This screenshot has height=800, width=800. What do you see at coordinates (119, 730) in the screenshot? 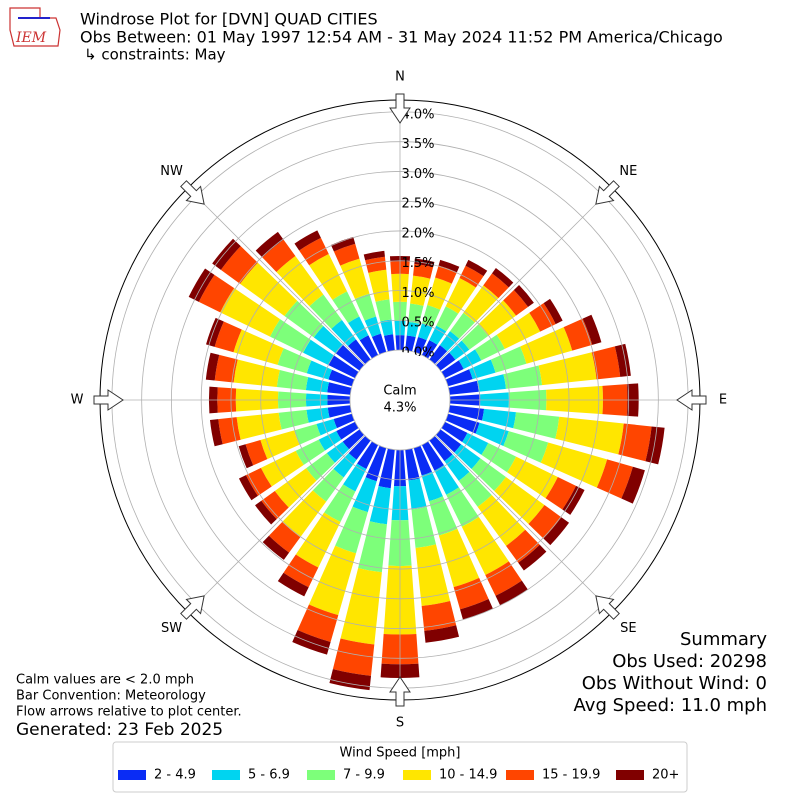
I see `generated: Generated: 23 Feb 2025` at bounding box center [119, 730].